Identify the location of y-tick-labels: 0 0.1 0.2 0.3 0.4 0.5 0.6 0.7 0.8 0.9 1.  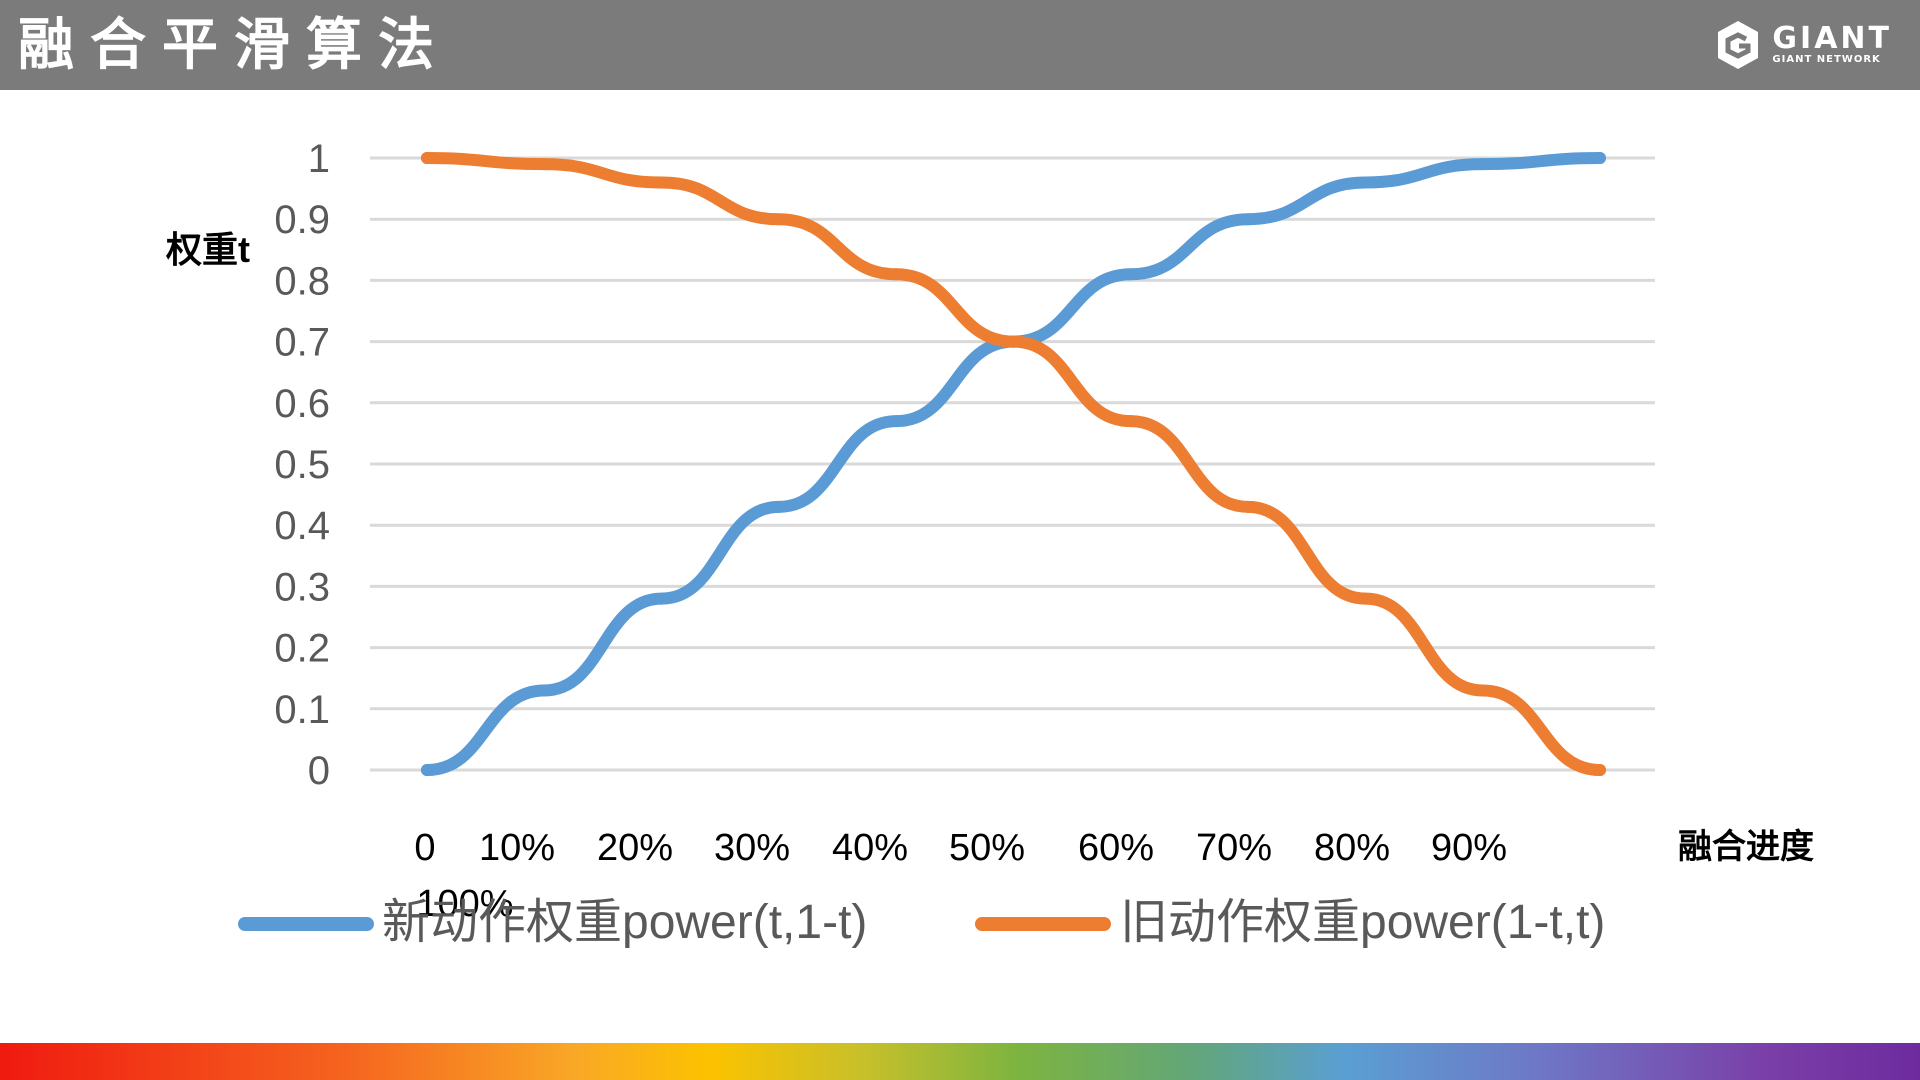
(302, 465).